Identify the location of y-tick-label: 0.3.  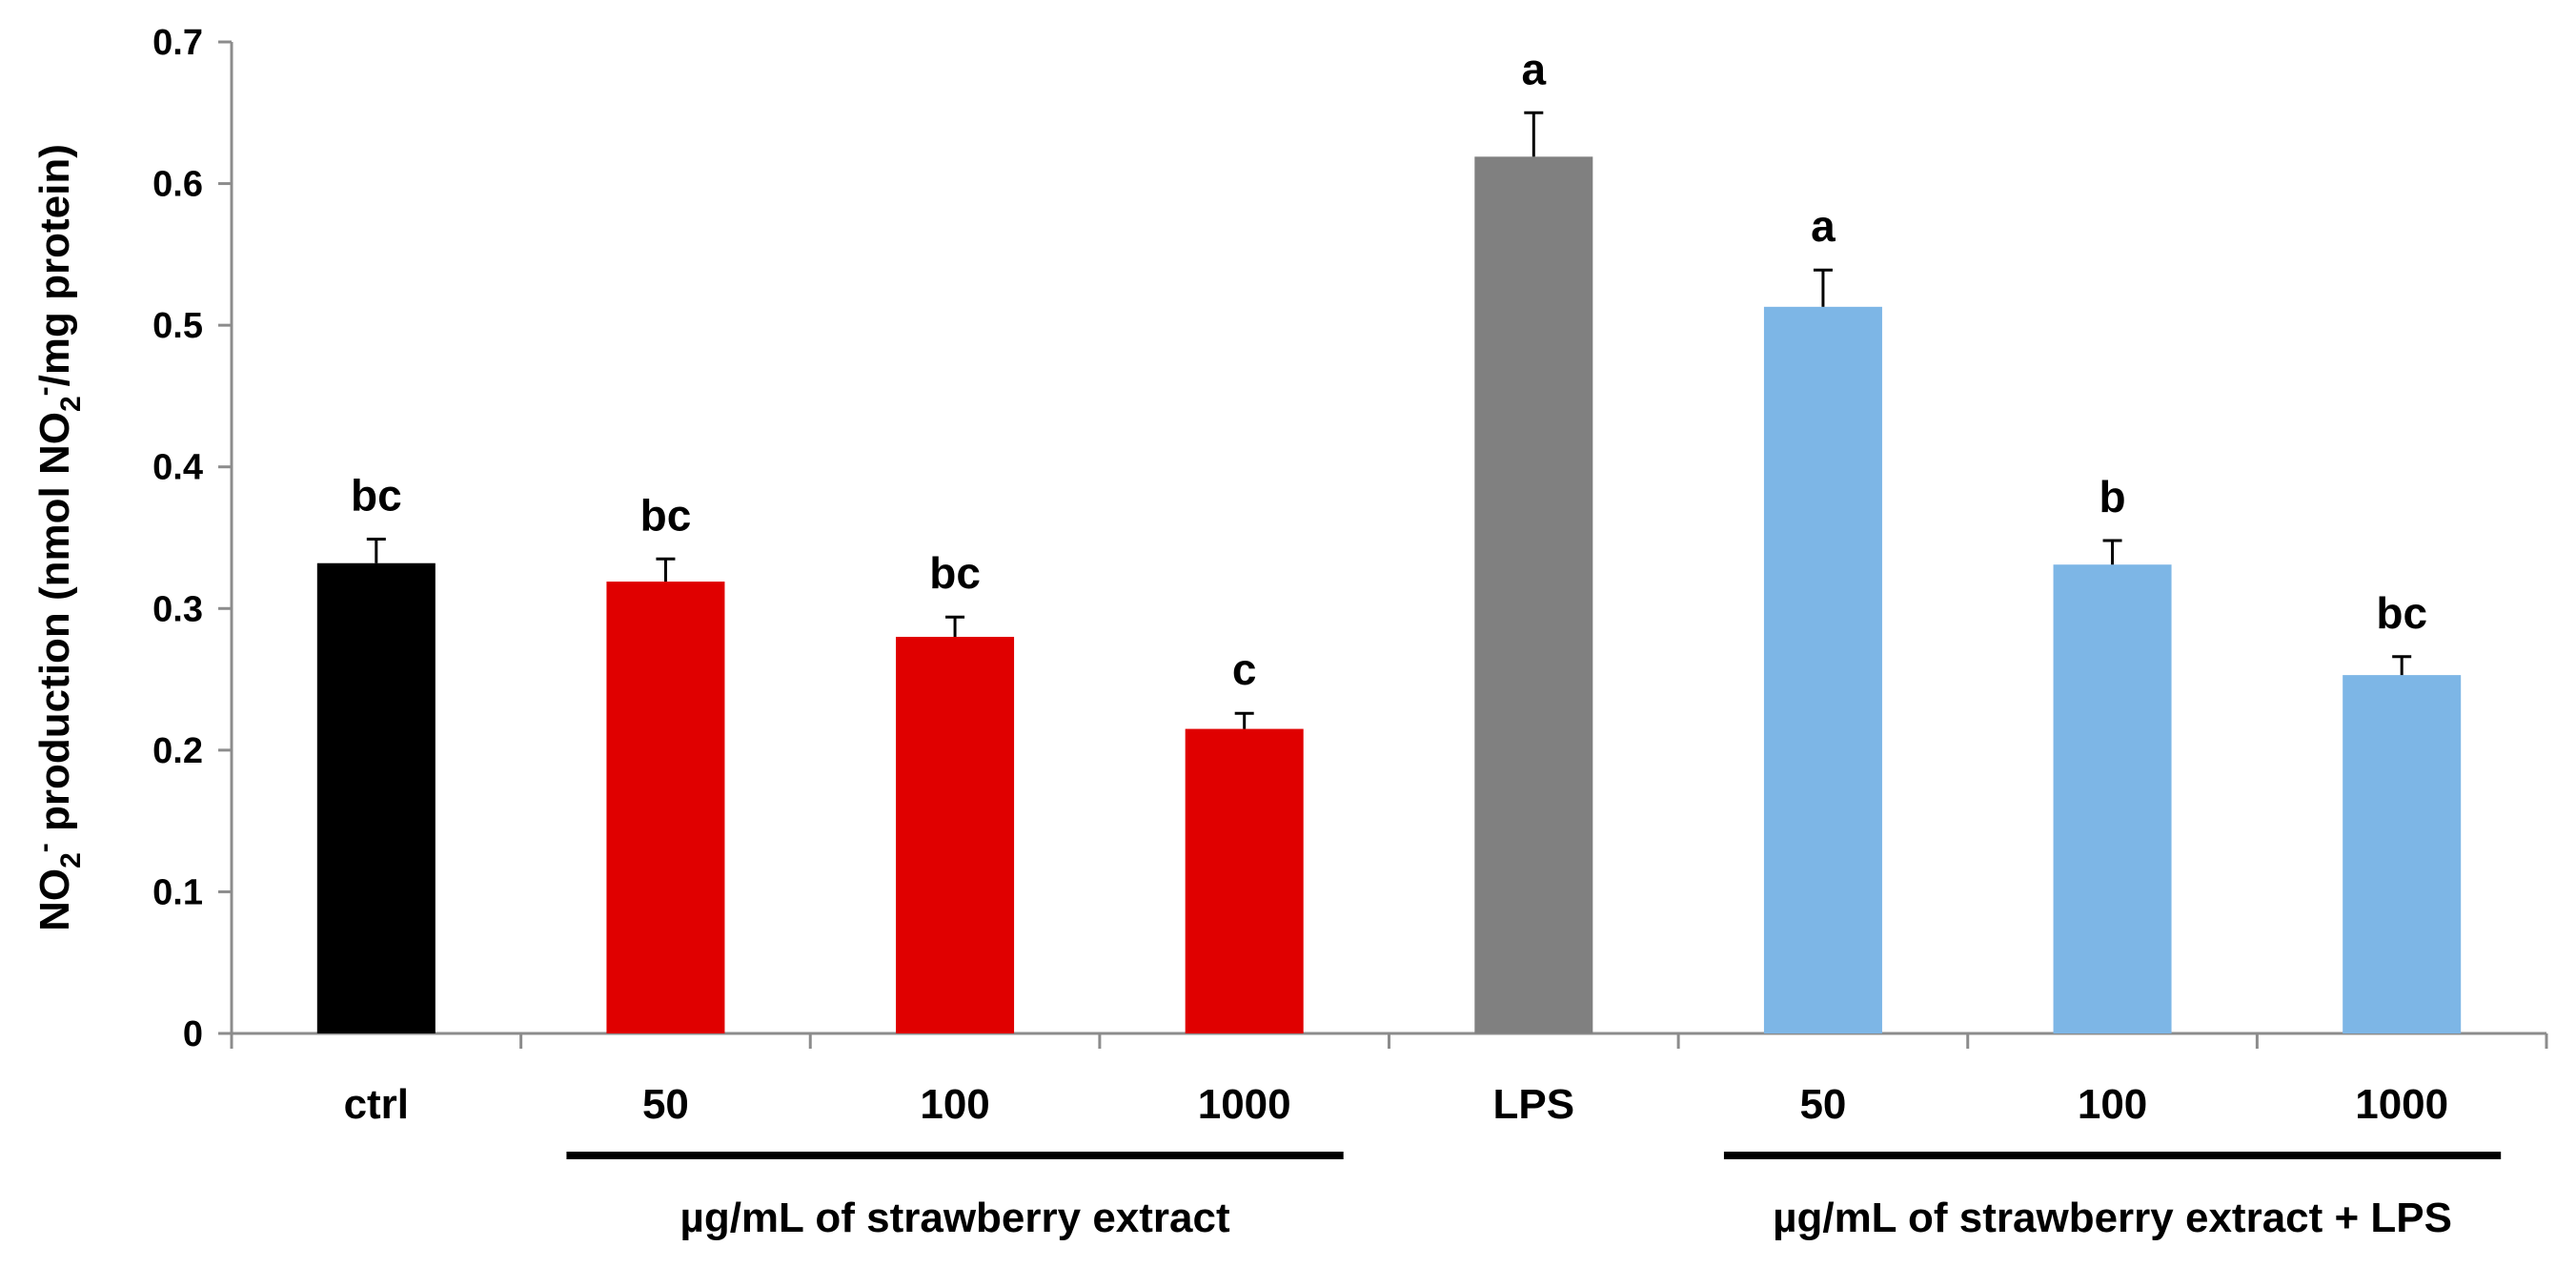
(177, 609).